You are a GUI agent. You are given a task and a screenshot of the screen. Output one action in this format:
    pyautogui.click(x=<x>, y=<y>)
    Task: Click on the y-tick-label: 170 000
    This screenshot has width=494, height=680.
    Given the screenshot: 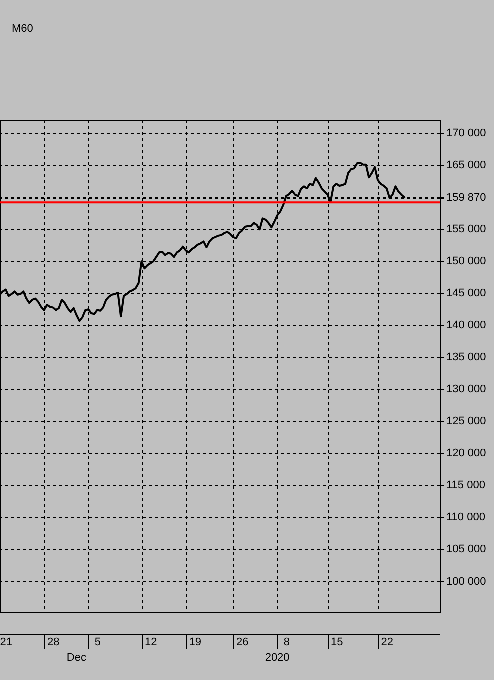 What is the action you would take?
    pyautogui.click(x=466, y=133)
    